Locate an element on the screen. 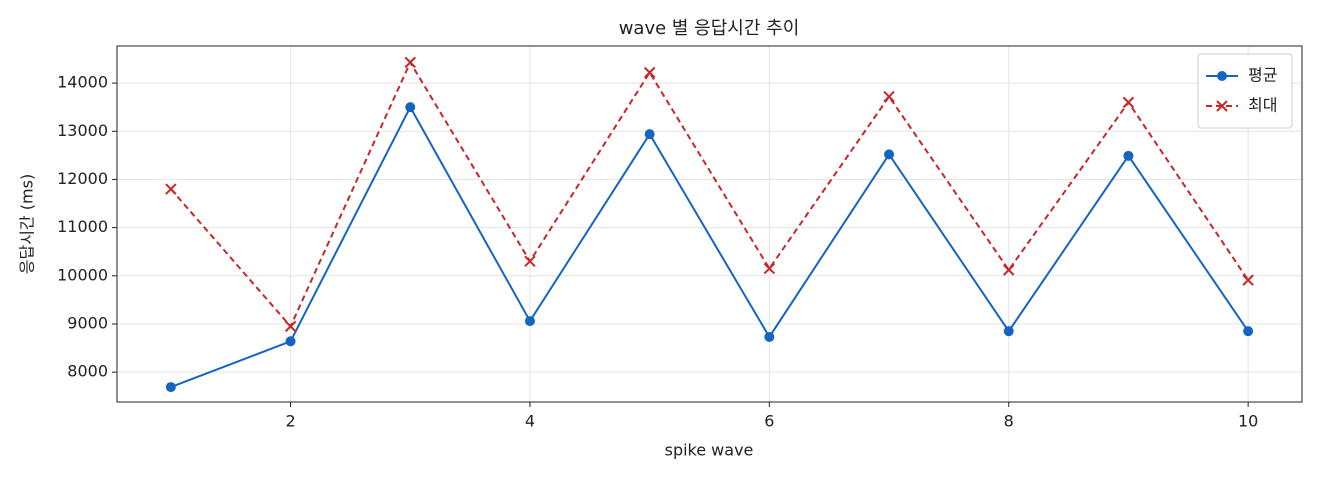 Image resolution: width=1320 pixels, height=480 pixels. x-tick-label: 2 is located at coordinates (290, 421).